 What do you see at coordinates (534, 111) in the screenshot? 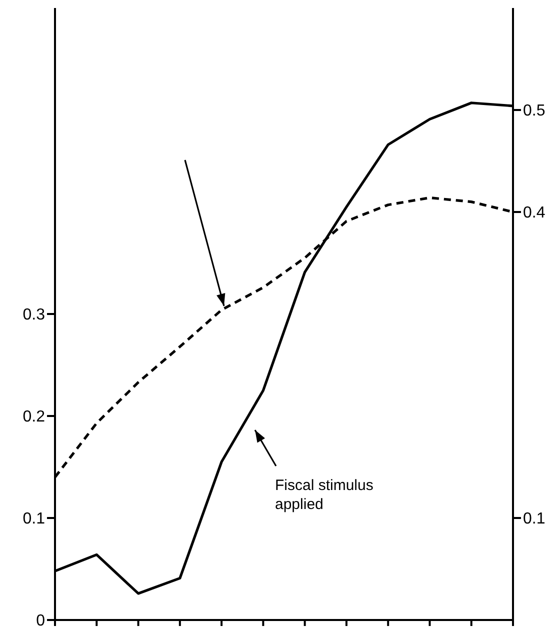
I see `y2-tick-label: 0.5` at bounding box center [534, 111].